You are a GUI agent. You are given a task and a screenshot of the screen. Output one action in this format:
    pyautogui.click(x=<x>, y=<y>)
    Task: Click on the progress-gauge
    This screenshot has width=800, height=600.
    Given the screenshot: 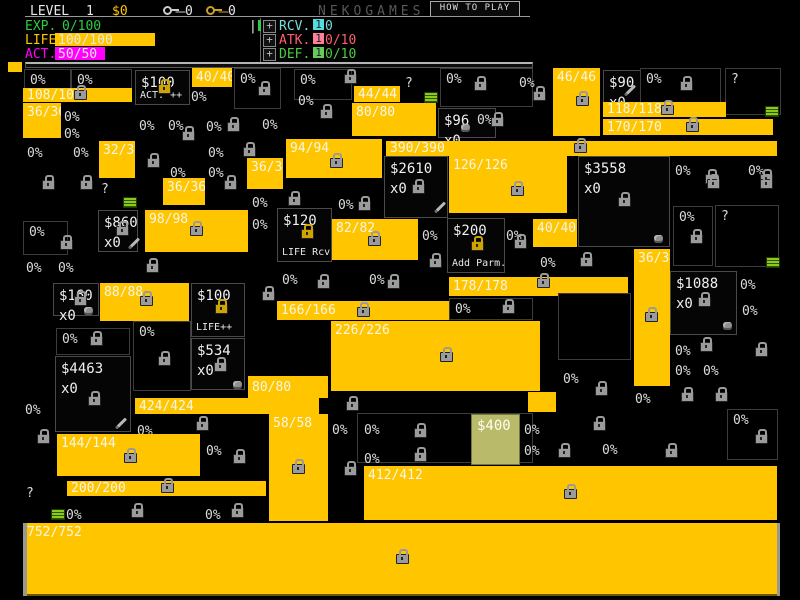 What is the action you would take?
    pyautogui.click(x=279, y=65)
    